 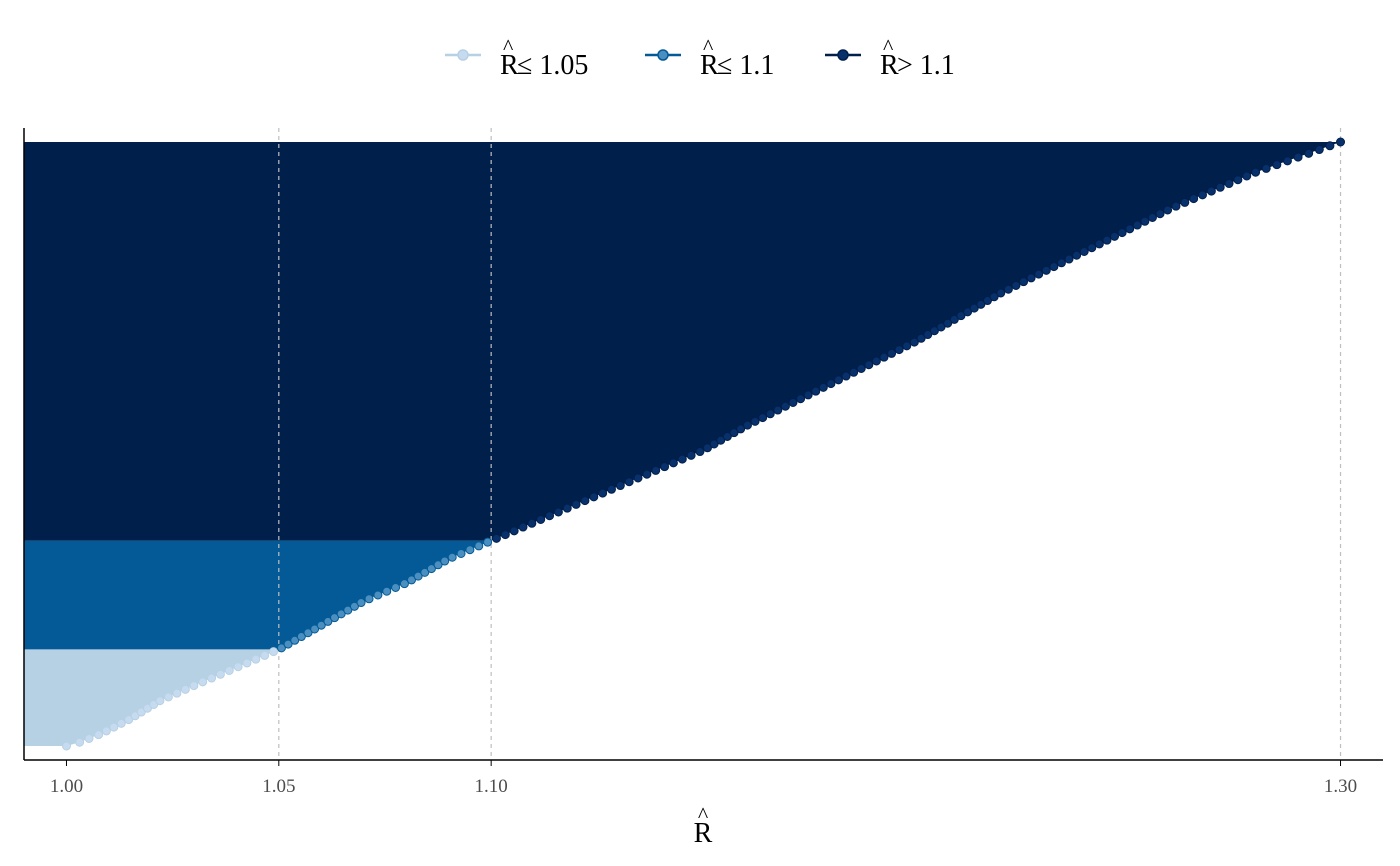 I want to click on legend-label: ≤ 1.05, so click(x=552, y=65).